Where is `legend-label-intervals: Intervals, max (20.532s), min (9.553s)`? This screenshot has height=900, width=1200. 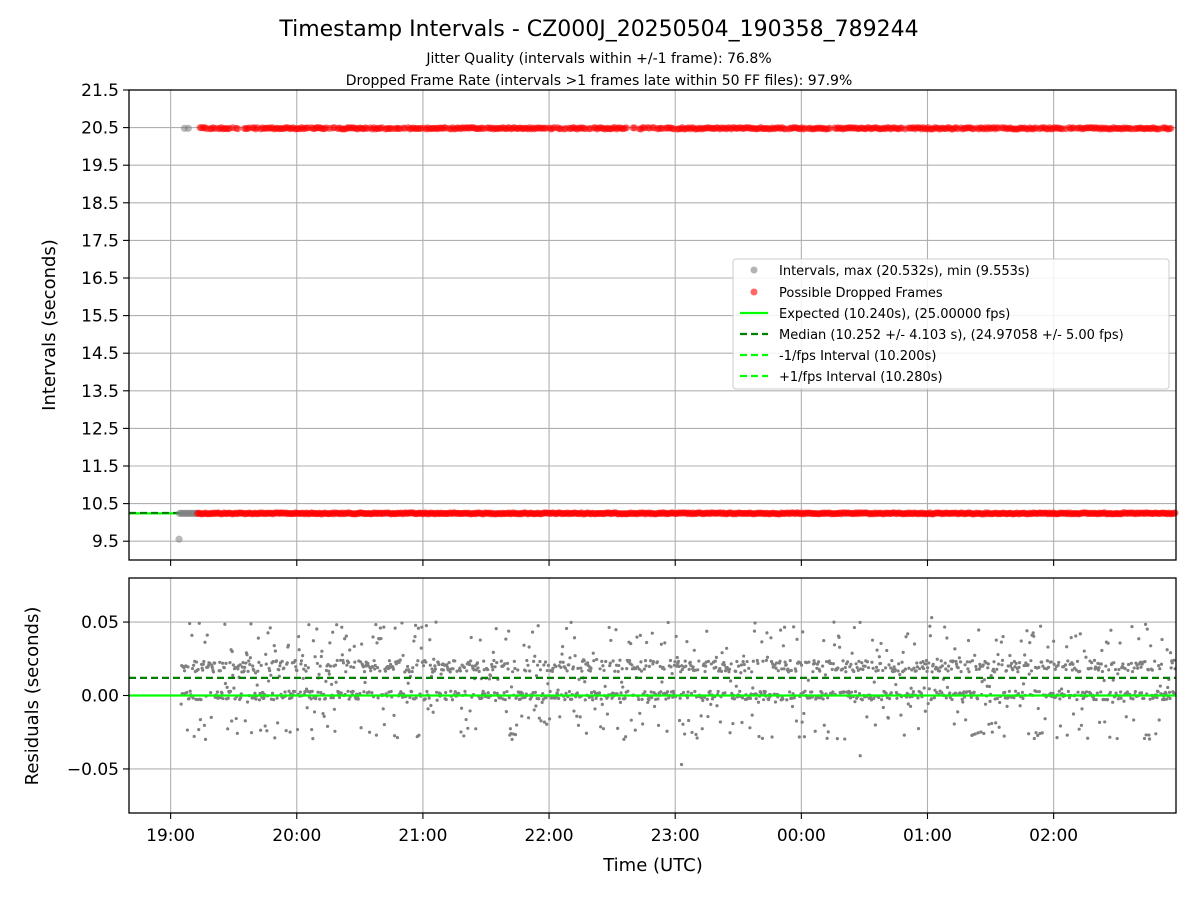
legend-label-intervals: Intervals, max (20.532s), min (9.553s) is located at coordinates (904, 271).